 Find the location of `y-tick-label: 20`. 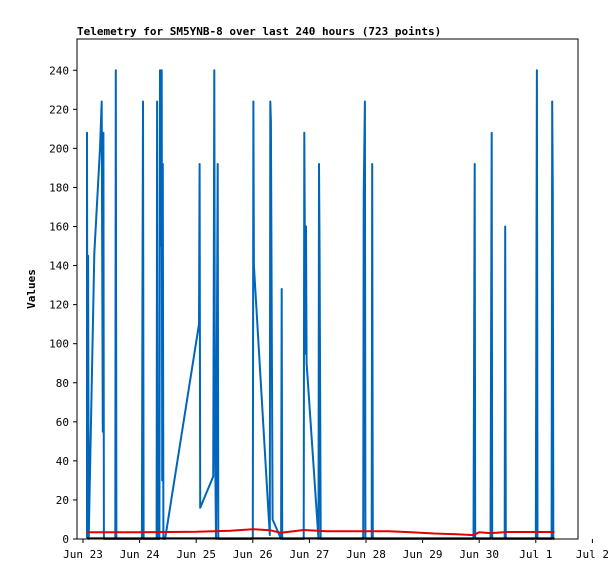

y-tick-label: 20 is located at coordinates (62, 500).